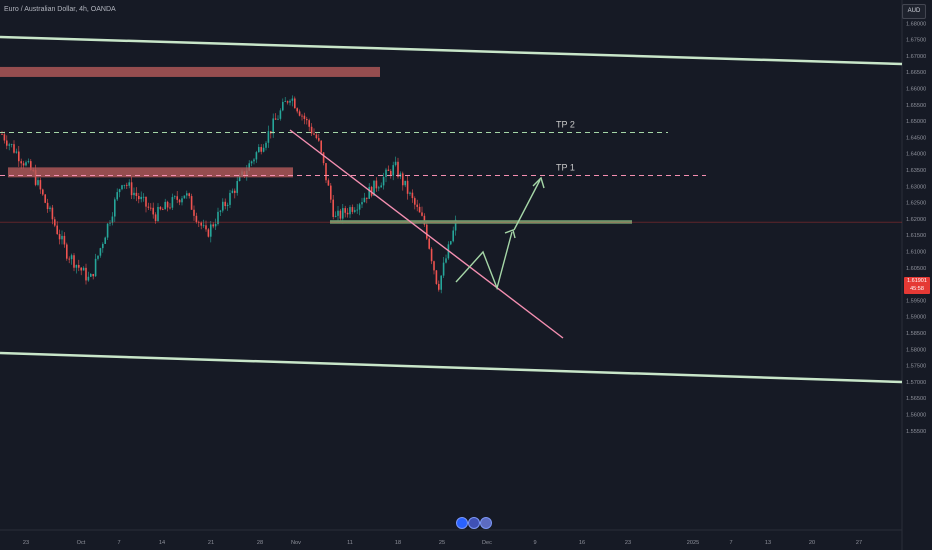 The width and height of the screenshot is (932, 550). I want to click on time-tick-label: Oct, so click(81, 543).